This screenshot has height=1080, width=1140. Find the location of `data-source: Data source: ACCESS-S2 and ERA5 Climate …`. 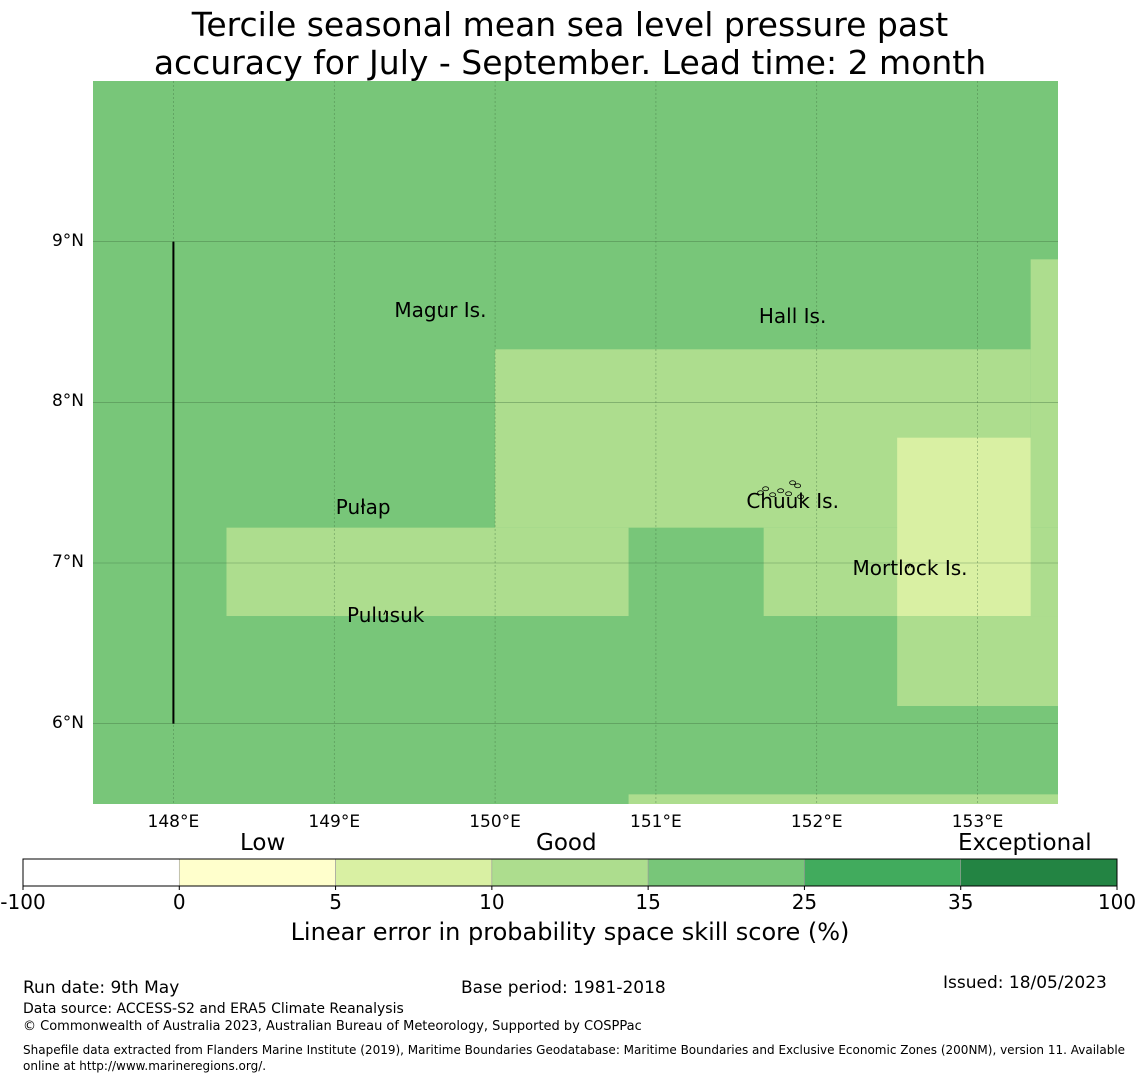

data-source: Data source: ACCESS-S2 and ERA5 Climate … is located at coordinates (213, 1009).